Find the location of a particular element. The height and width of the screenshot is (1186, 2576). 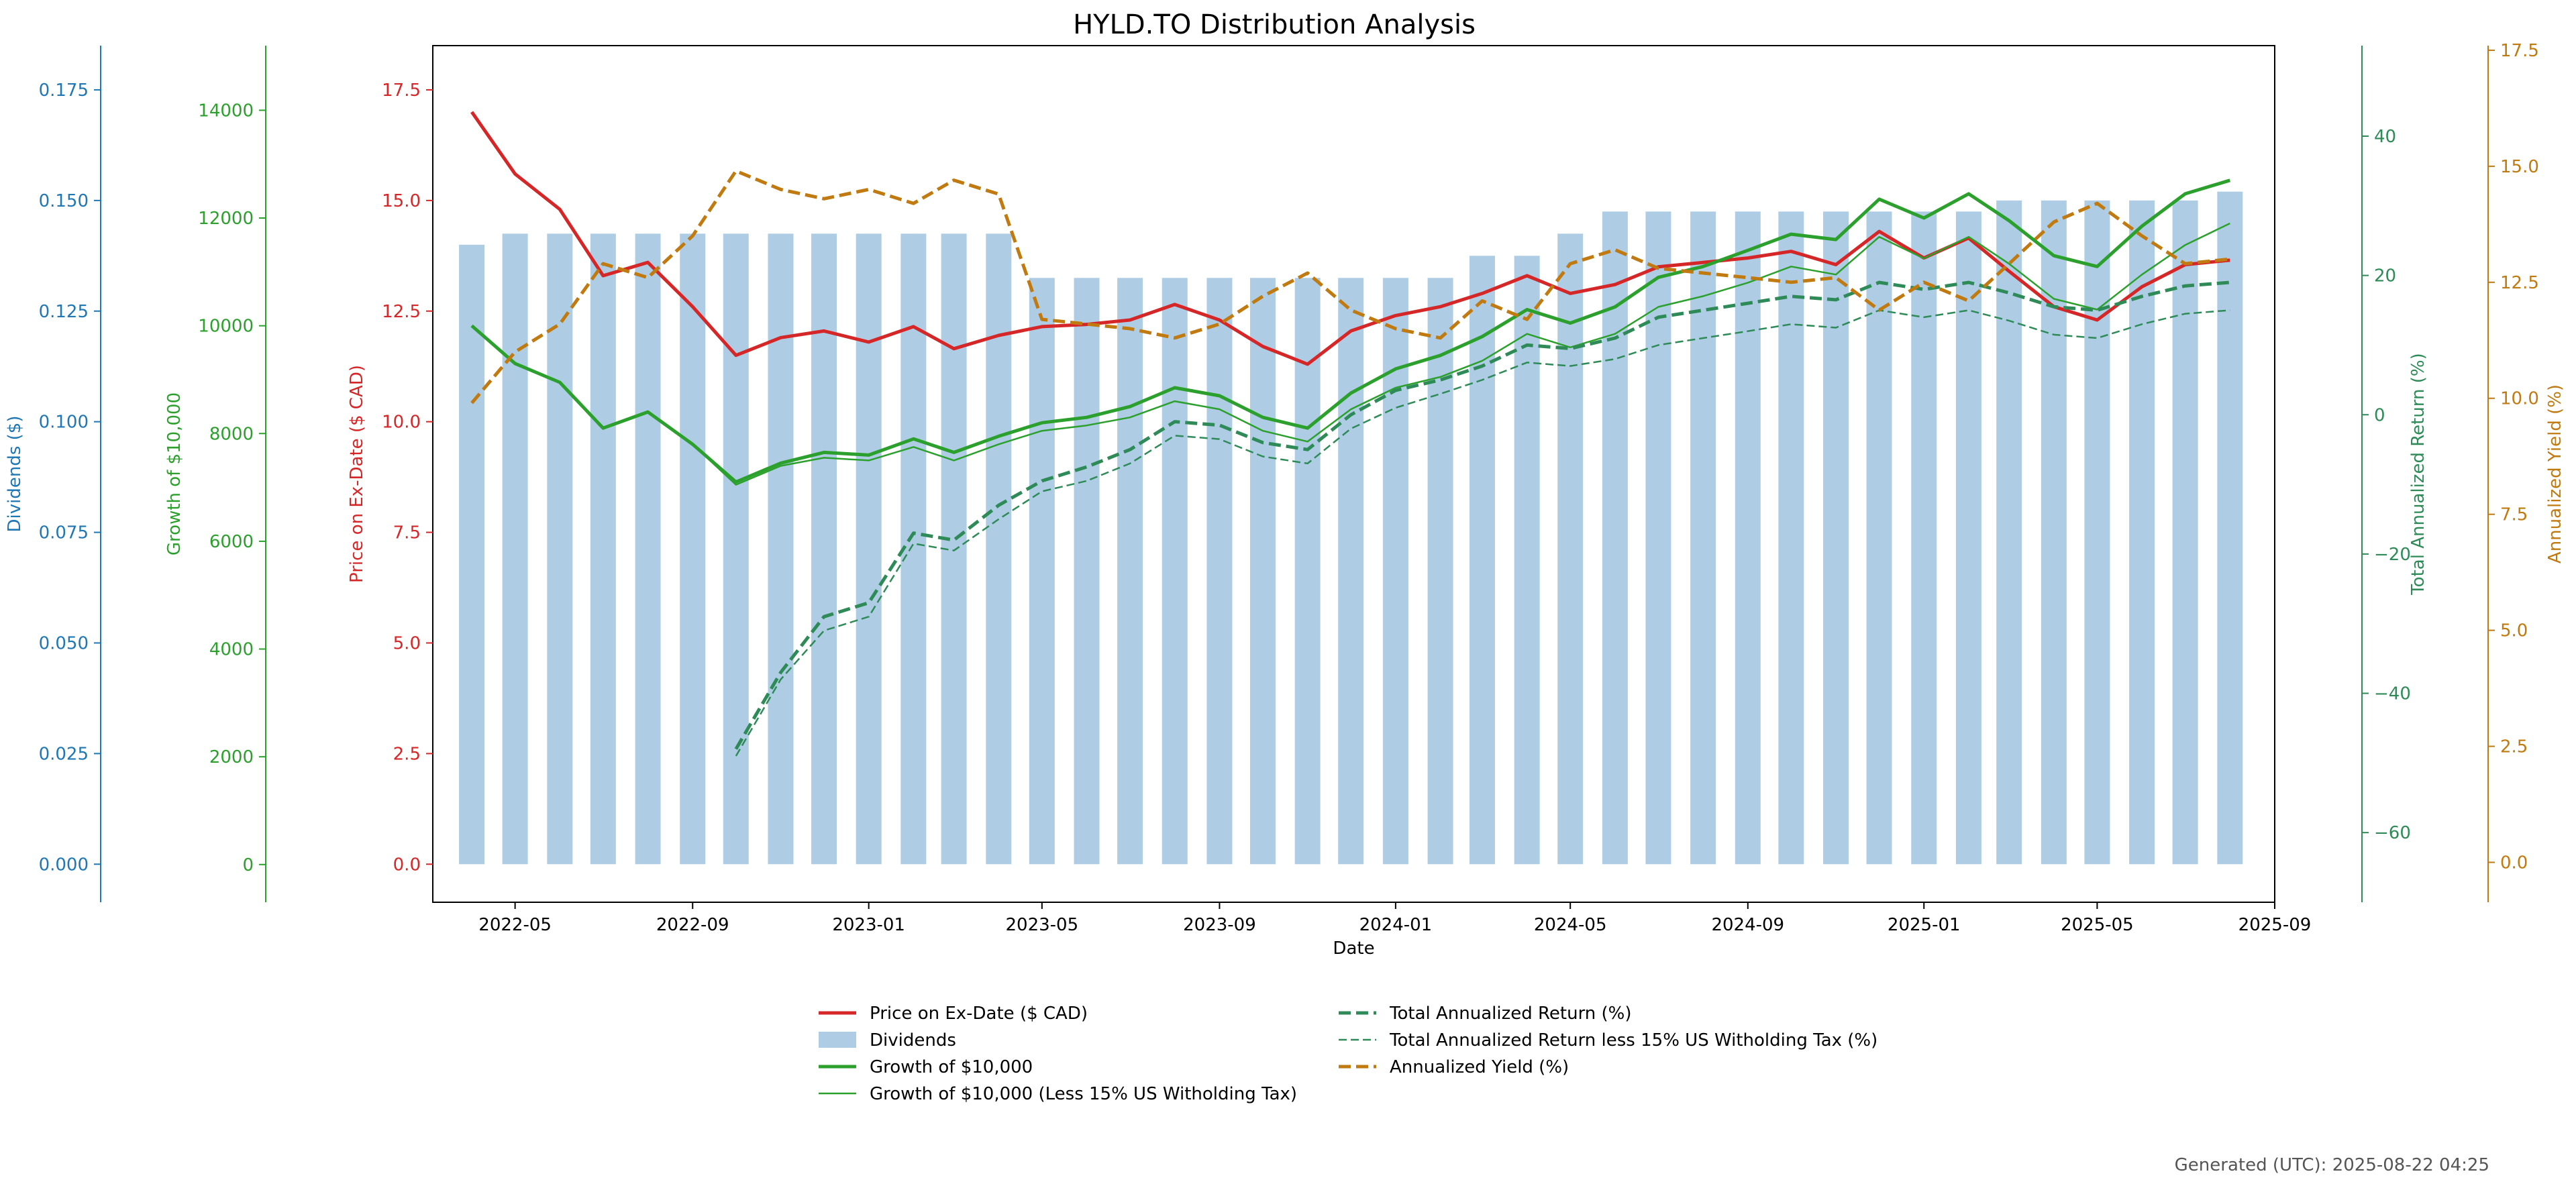

legend-swatch is located at coordinates (837, 1040).